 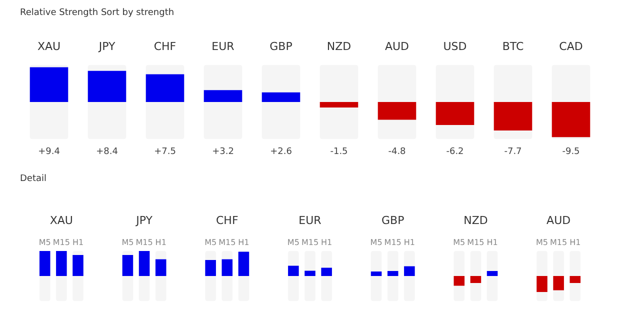 I want to click on chart-title: Relative Strength Sort by strength, so click(x=97, y=13).